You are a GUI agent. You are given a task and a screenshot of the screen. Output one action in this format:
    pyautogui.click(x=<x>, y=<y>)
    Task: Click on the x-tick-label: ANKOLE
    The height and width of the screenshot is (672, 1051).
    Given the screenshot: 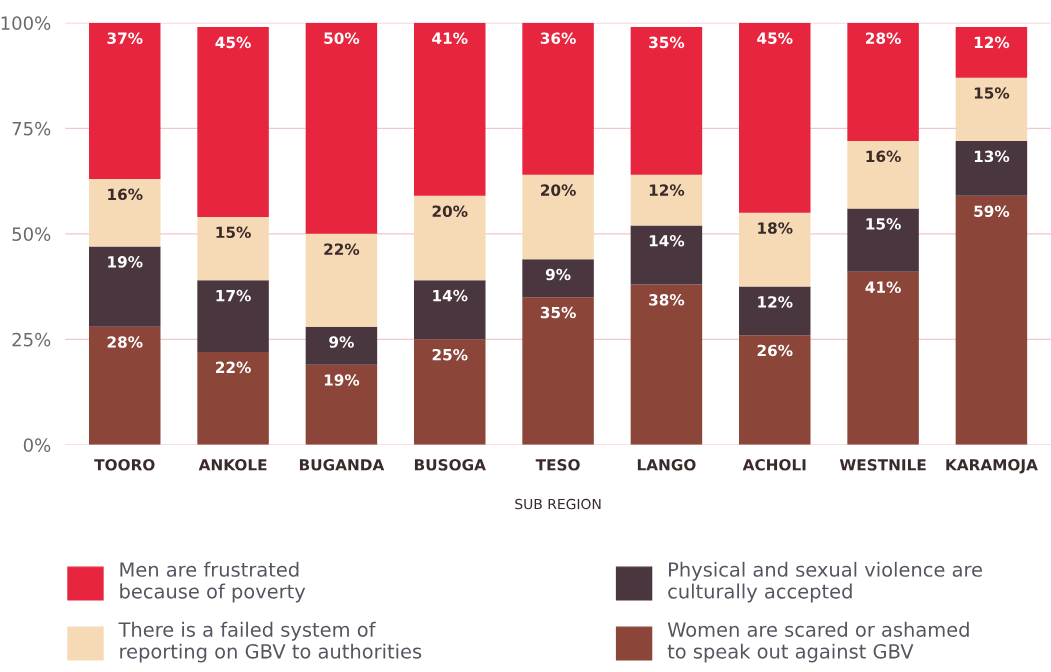 What is the action you would take?
    pyautogui.click(x=232, y=465)
    